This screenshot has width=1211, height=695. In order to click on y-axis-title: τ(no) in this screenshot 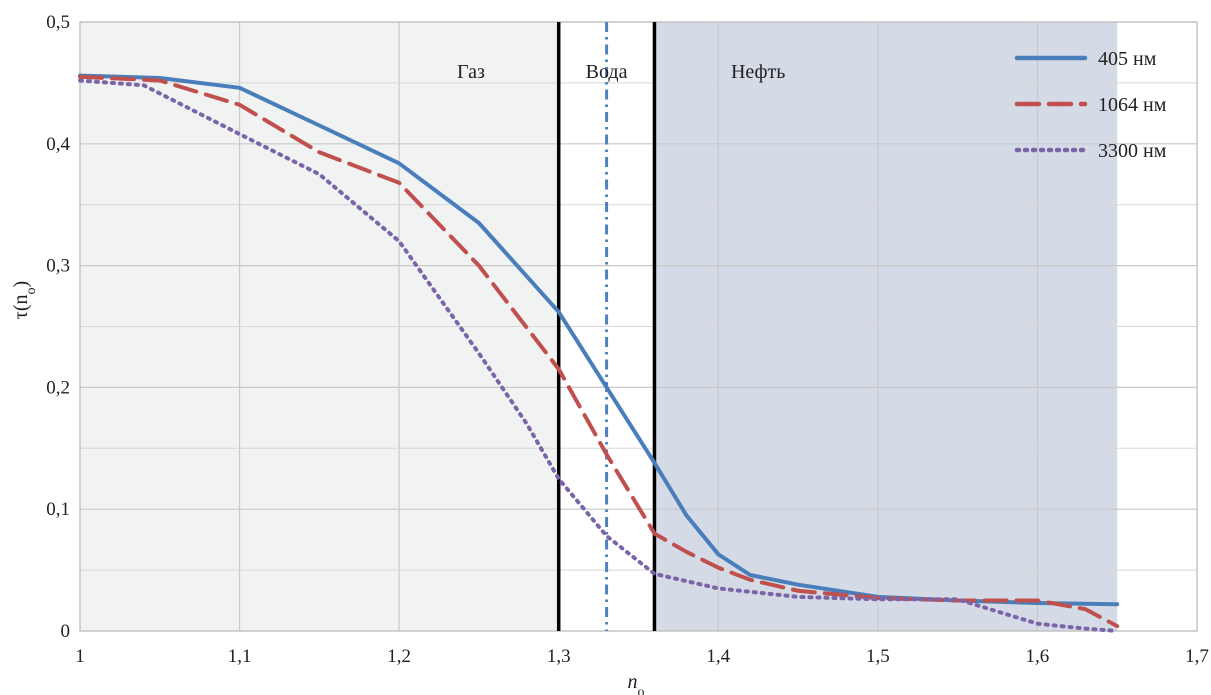, I will do `click(24, 300)`.